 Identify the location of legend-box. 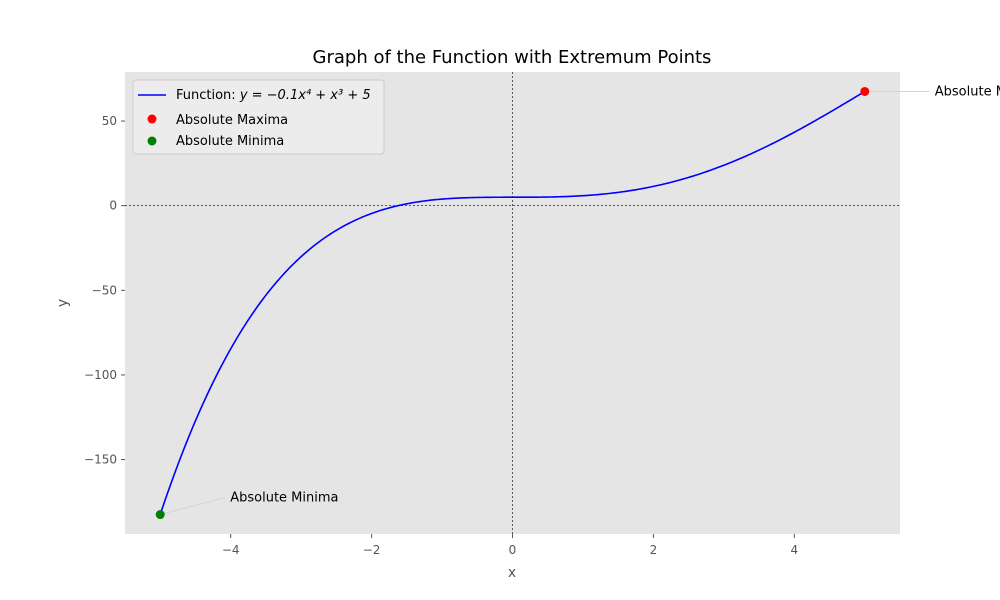
(258, 117).